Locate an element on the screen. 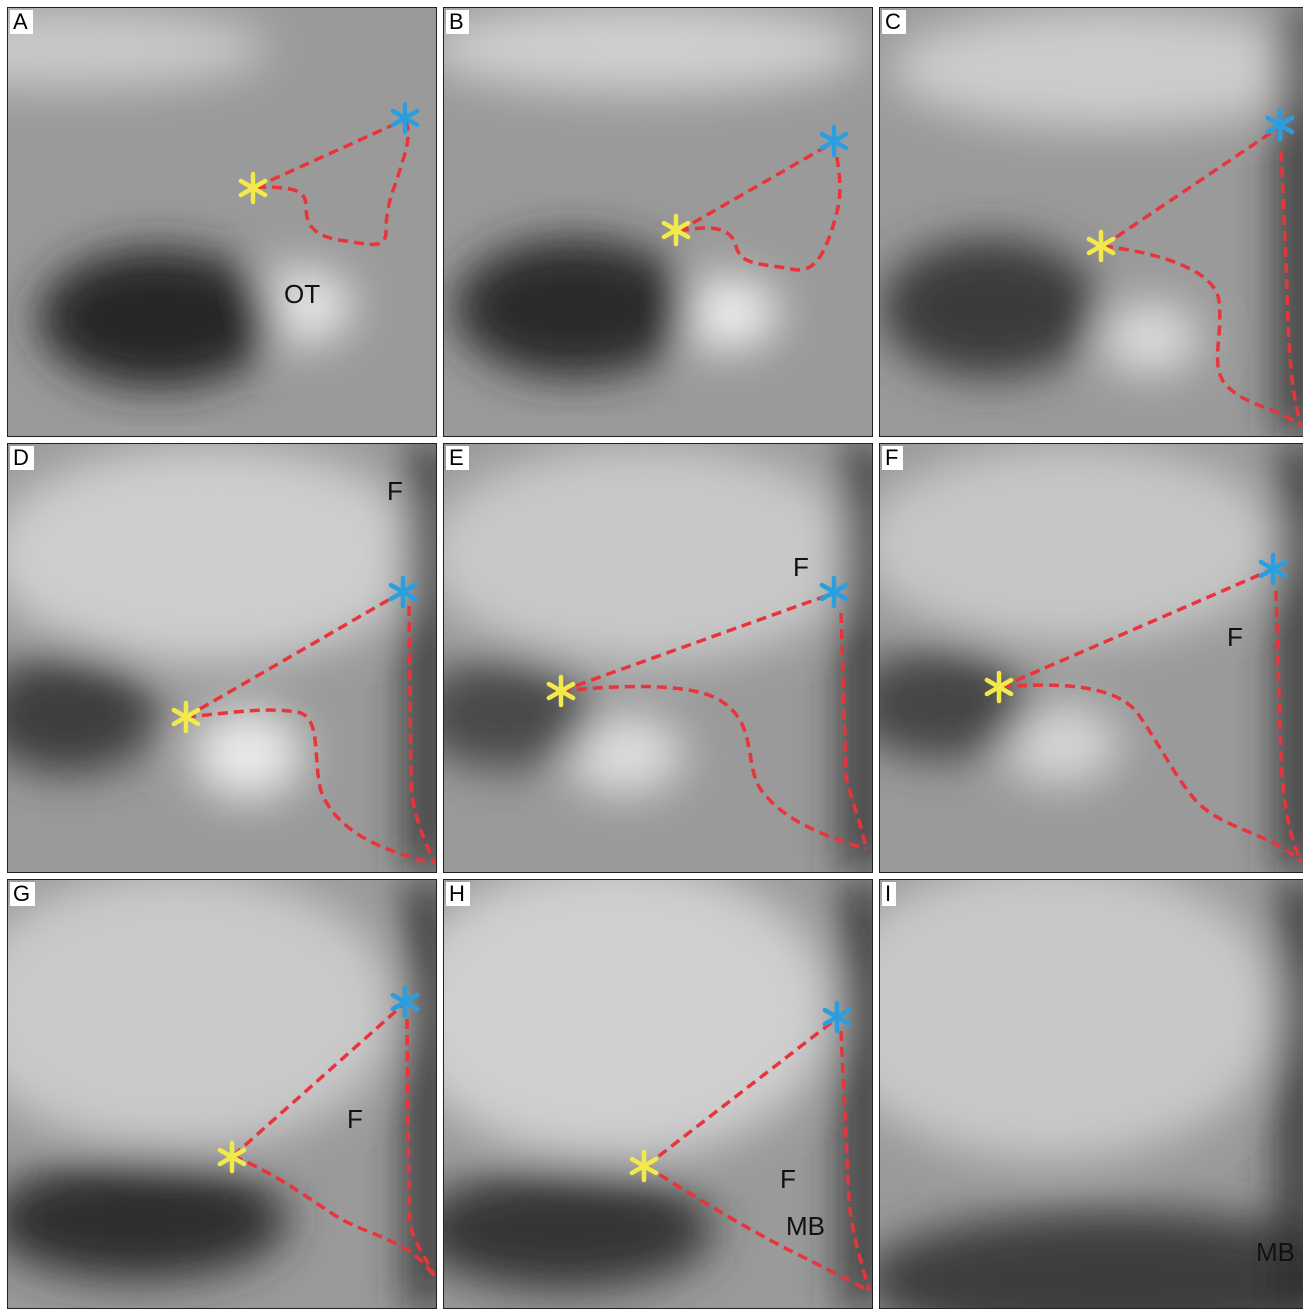 The image size is (1303, 1309). panel-letter: H is located at coordinates (458, 894).